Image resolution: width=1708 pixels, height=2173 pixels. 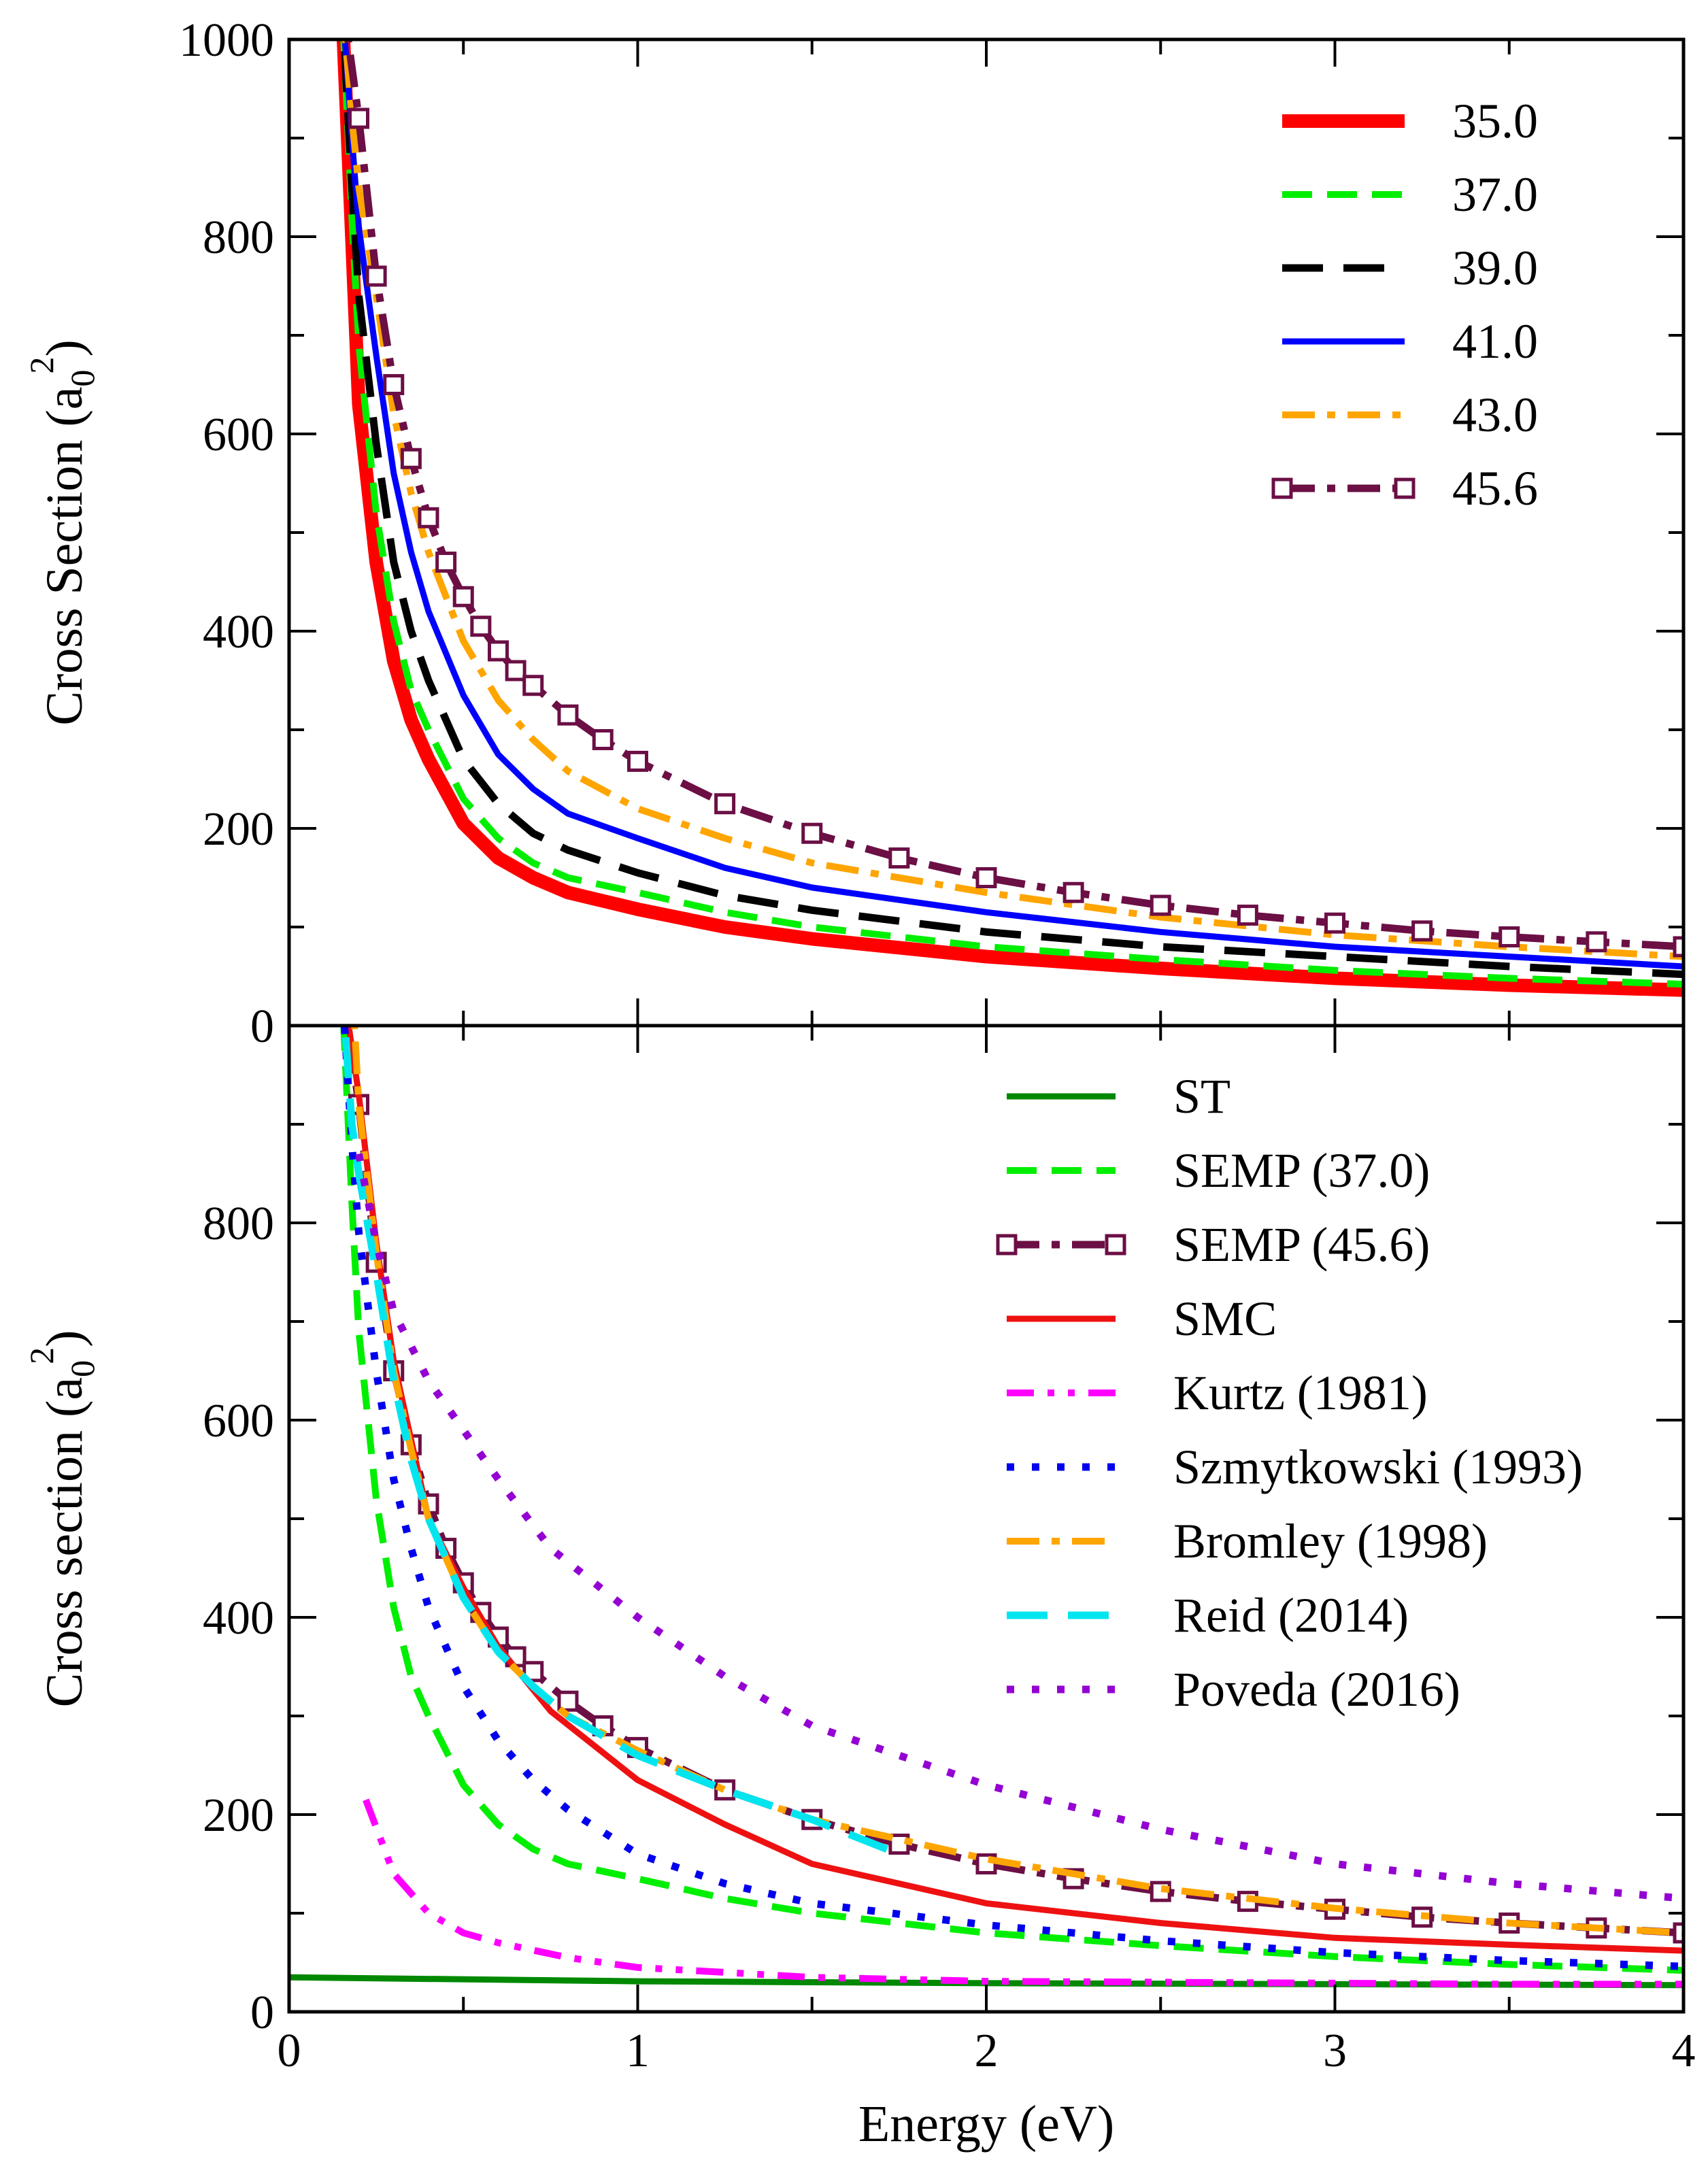 I want to click on x-tick-label: 1, so click(x=638, y=2051).